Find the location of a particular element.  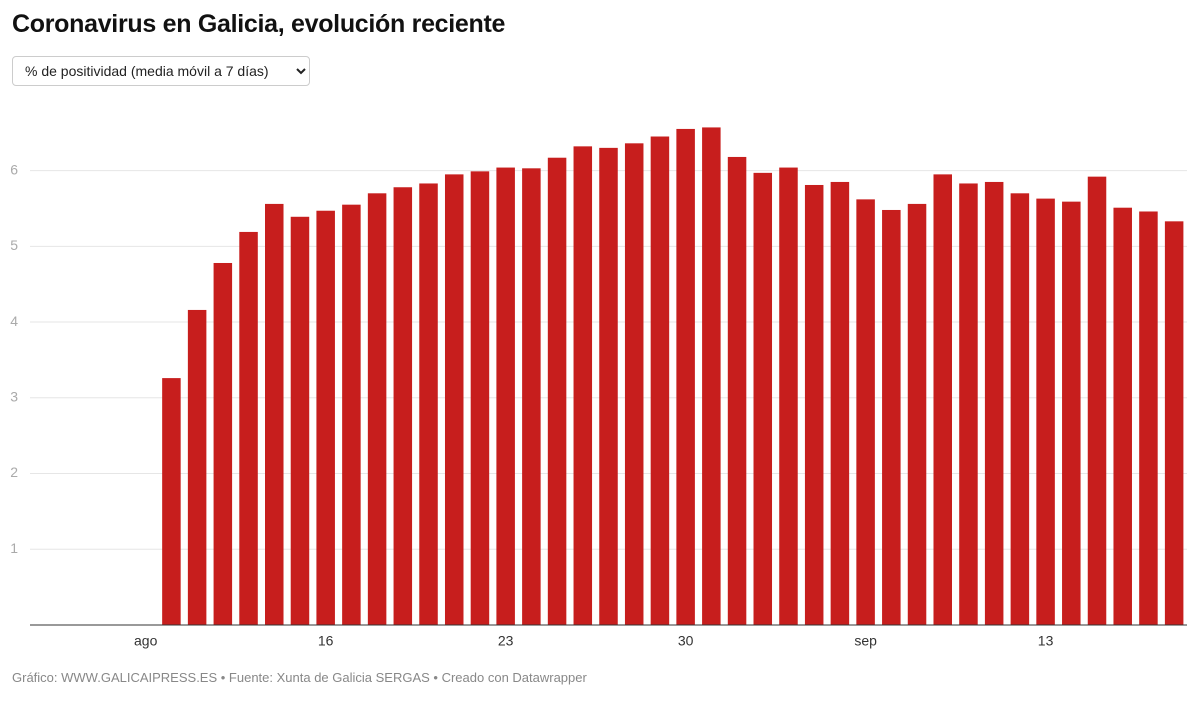

y-tick-label: 1 is located at coordinates (14, 548).